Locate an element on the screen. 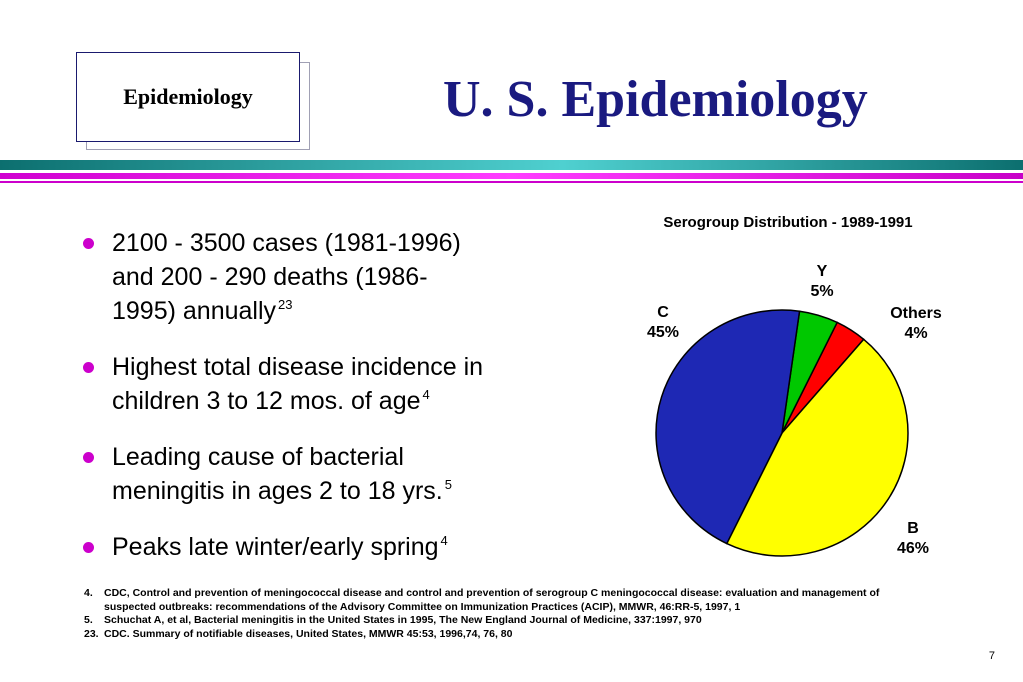  bullet-line: and 200 - 290 deaths (1986- is located at coordinates (270, 277).